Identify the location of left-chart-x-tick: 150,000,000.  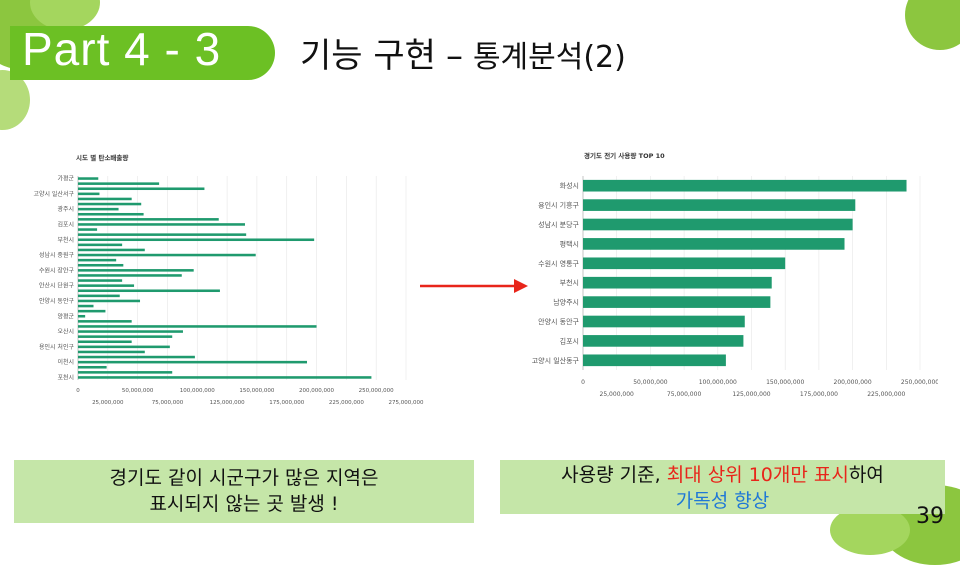
(256, 391).